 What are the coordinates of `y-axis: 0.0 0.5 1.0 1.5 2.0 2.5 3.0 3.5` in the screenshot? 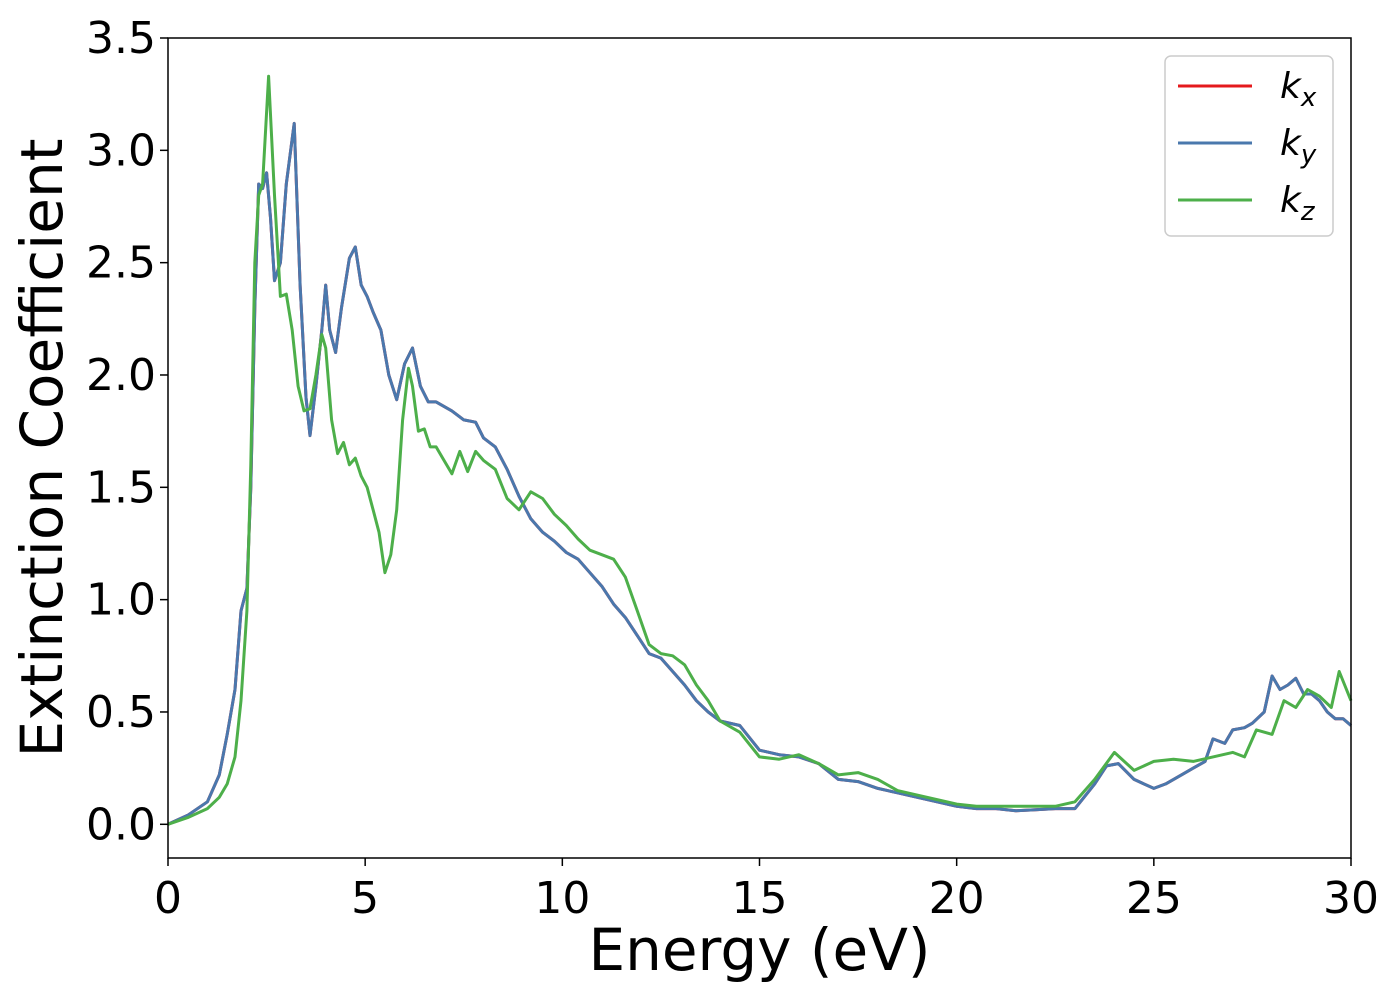 It's located at (127, 431).